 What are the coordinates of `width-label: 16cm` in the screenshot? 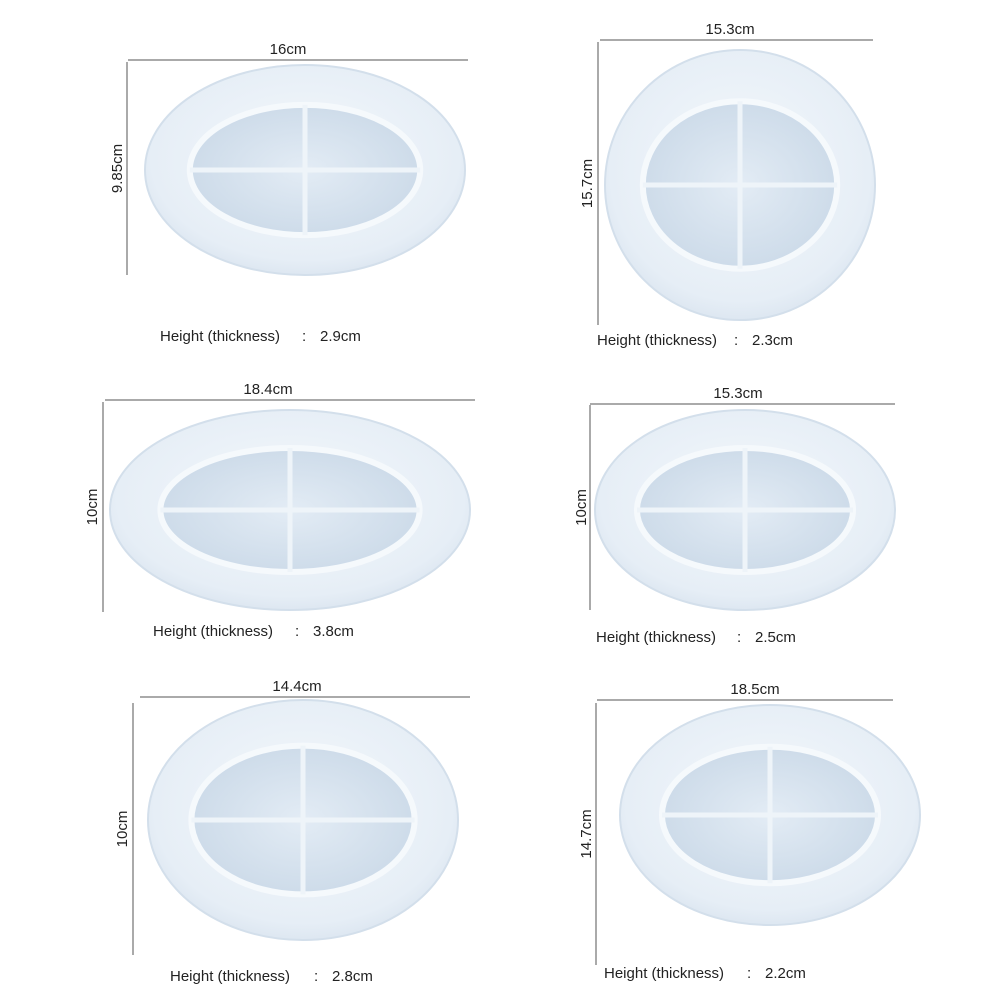 It's located at (288, 49).